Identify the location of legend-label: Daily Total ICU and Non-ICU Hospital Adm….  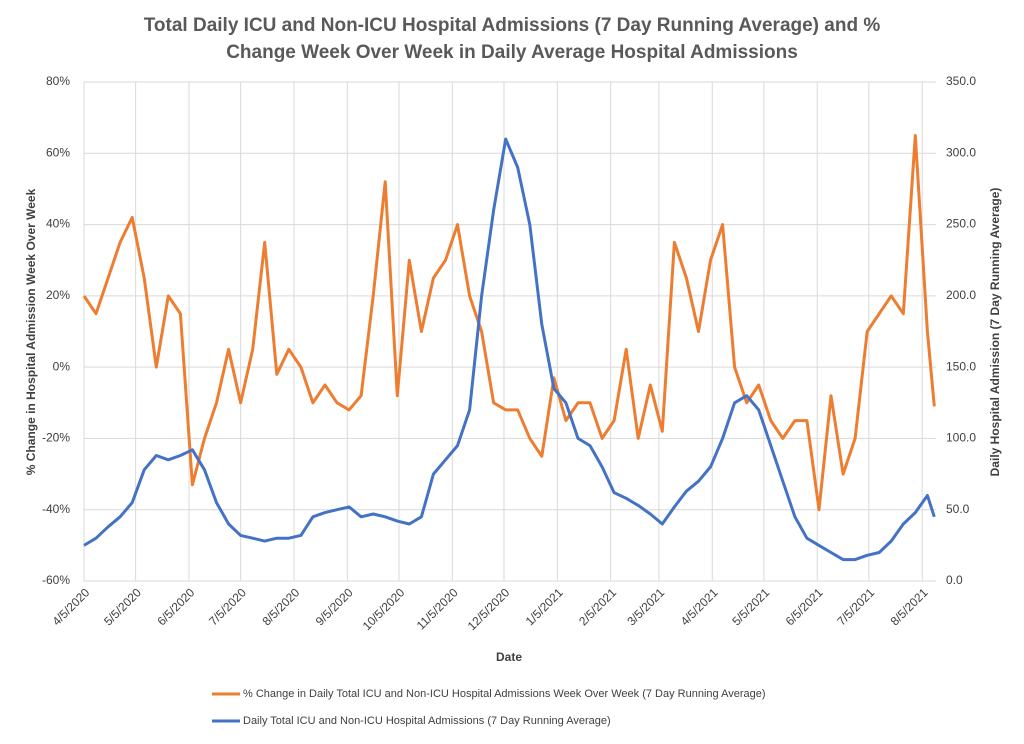
(427, 721).